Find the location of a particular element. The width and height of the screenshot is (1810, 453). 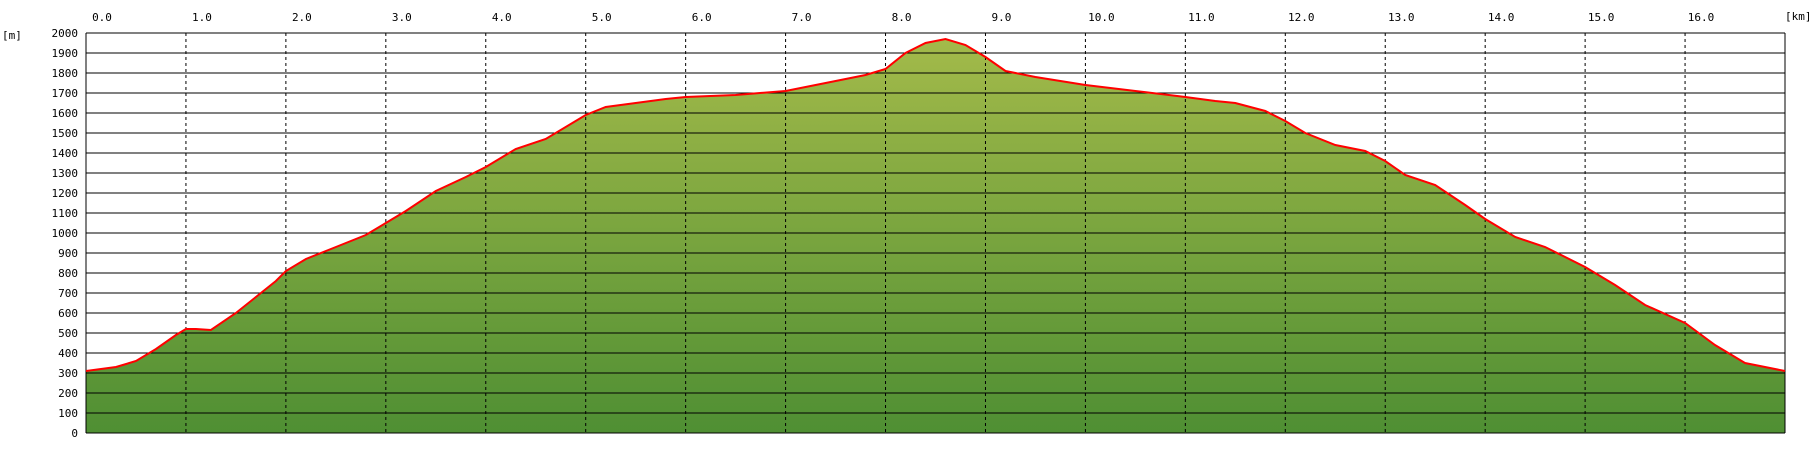

x-tick-label: 14.0 is located at coordinates (1501, 17).